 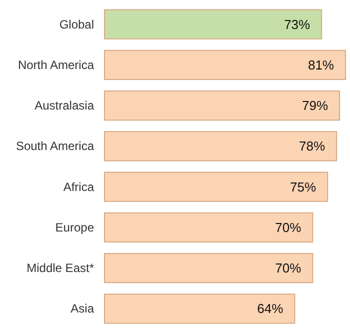 I want to click on y-tick-label: Middle East*, so click(x=60, y=268).